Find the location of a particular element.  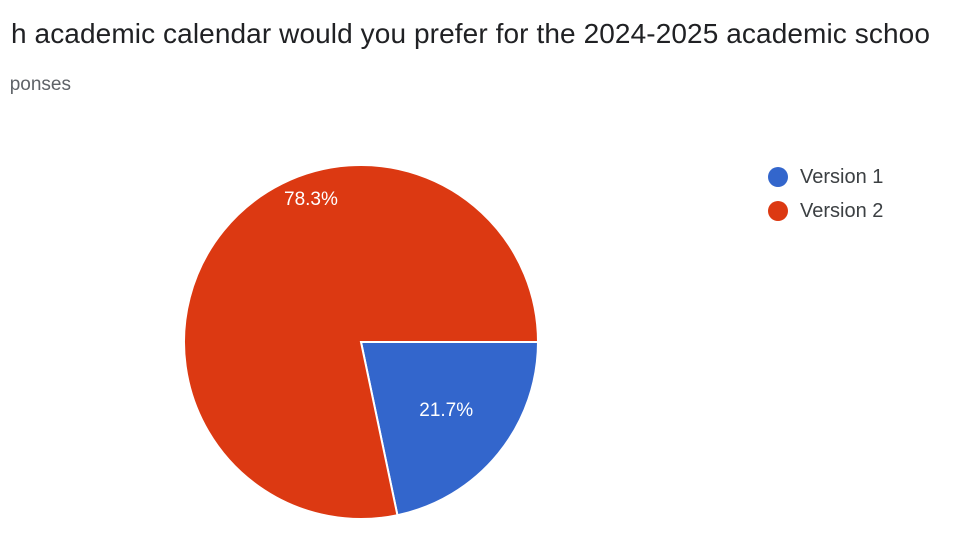

legend-item-version-2: Version 2 is located at coordinates (825, 211).